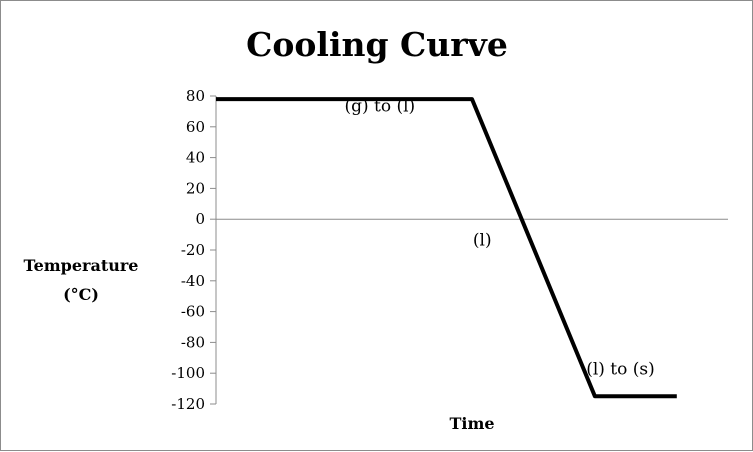 The height and width of the screenshot is (452, 753). What do you see at coordinates (193, 281) in the screenshot?
I see `y-tick-label: -40` at bounding box center [193, 281].